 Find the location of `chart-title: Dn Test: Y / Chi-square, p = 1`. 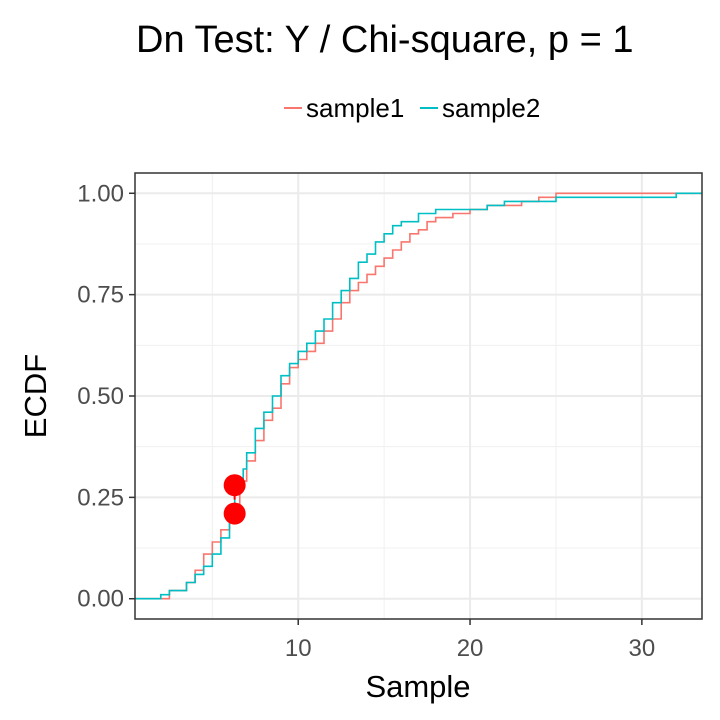

chart-title: Dn Test: Y / Chi-square, p = 1 is located at coordinates (384, 40).